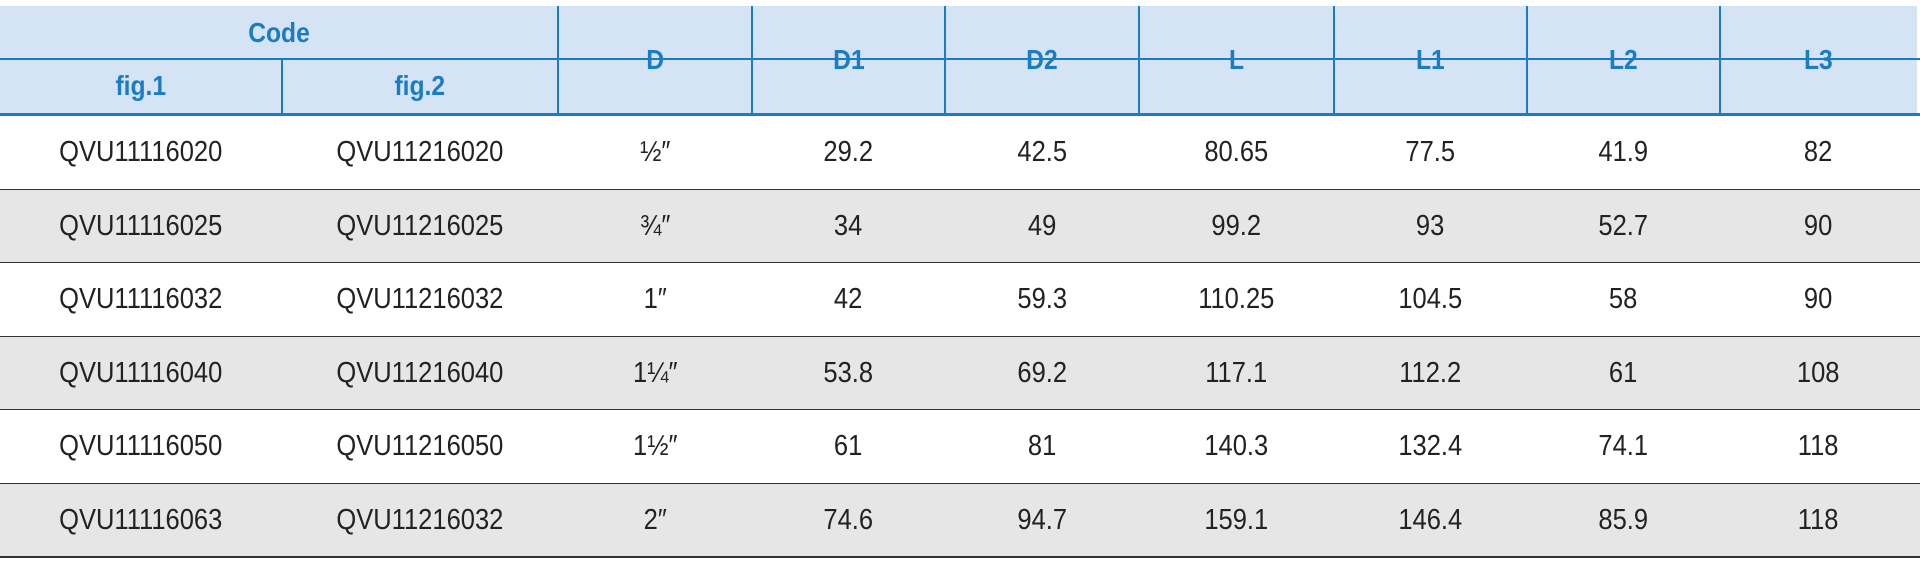  I want to click on cell-text: QVU11216050, so click(420, 446).